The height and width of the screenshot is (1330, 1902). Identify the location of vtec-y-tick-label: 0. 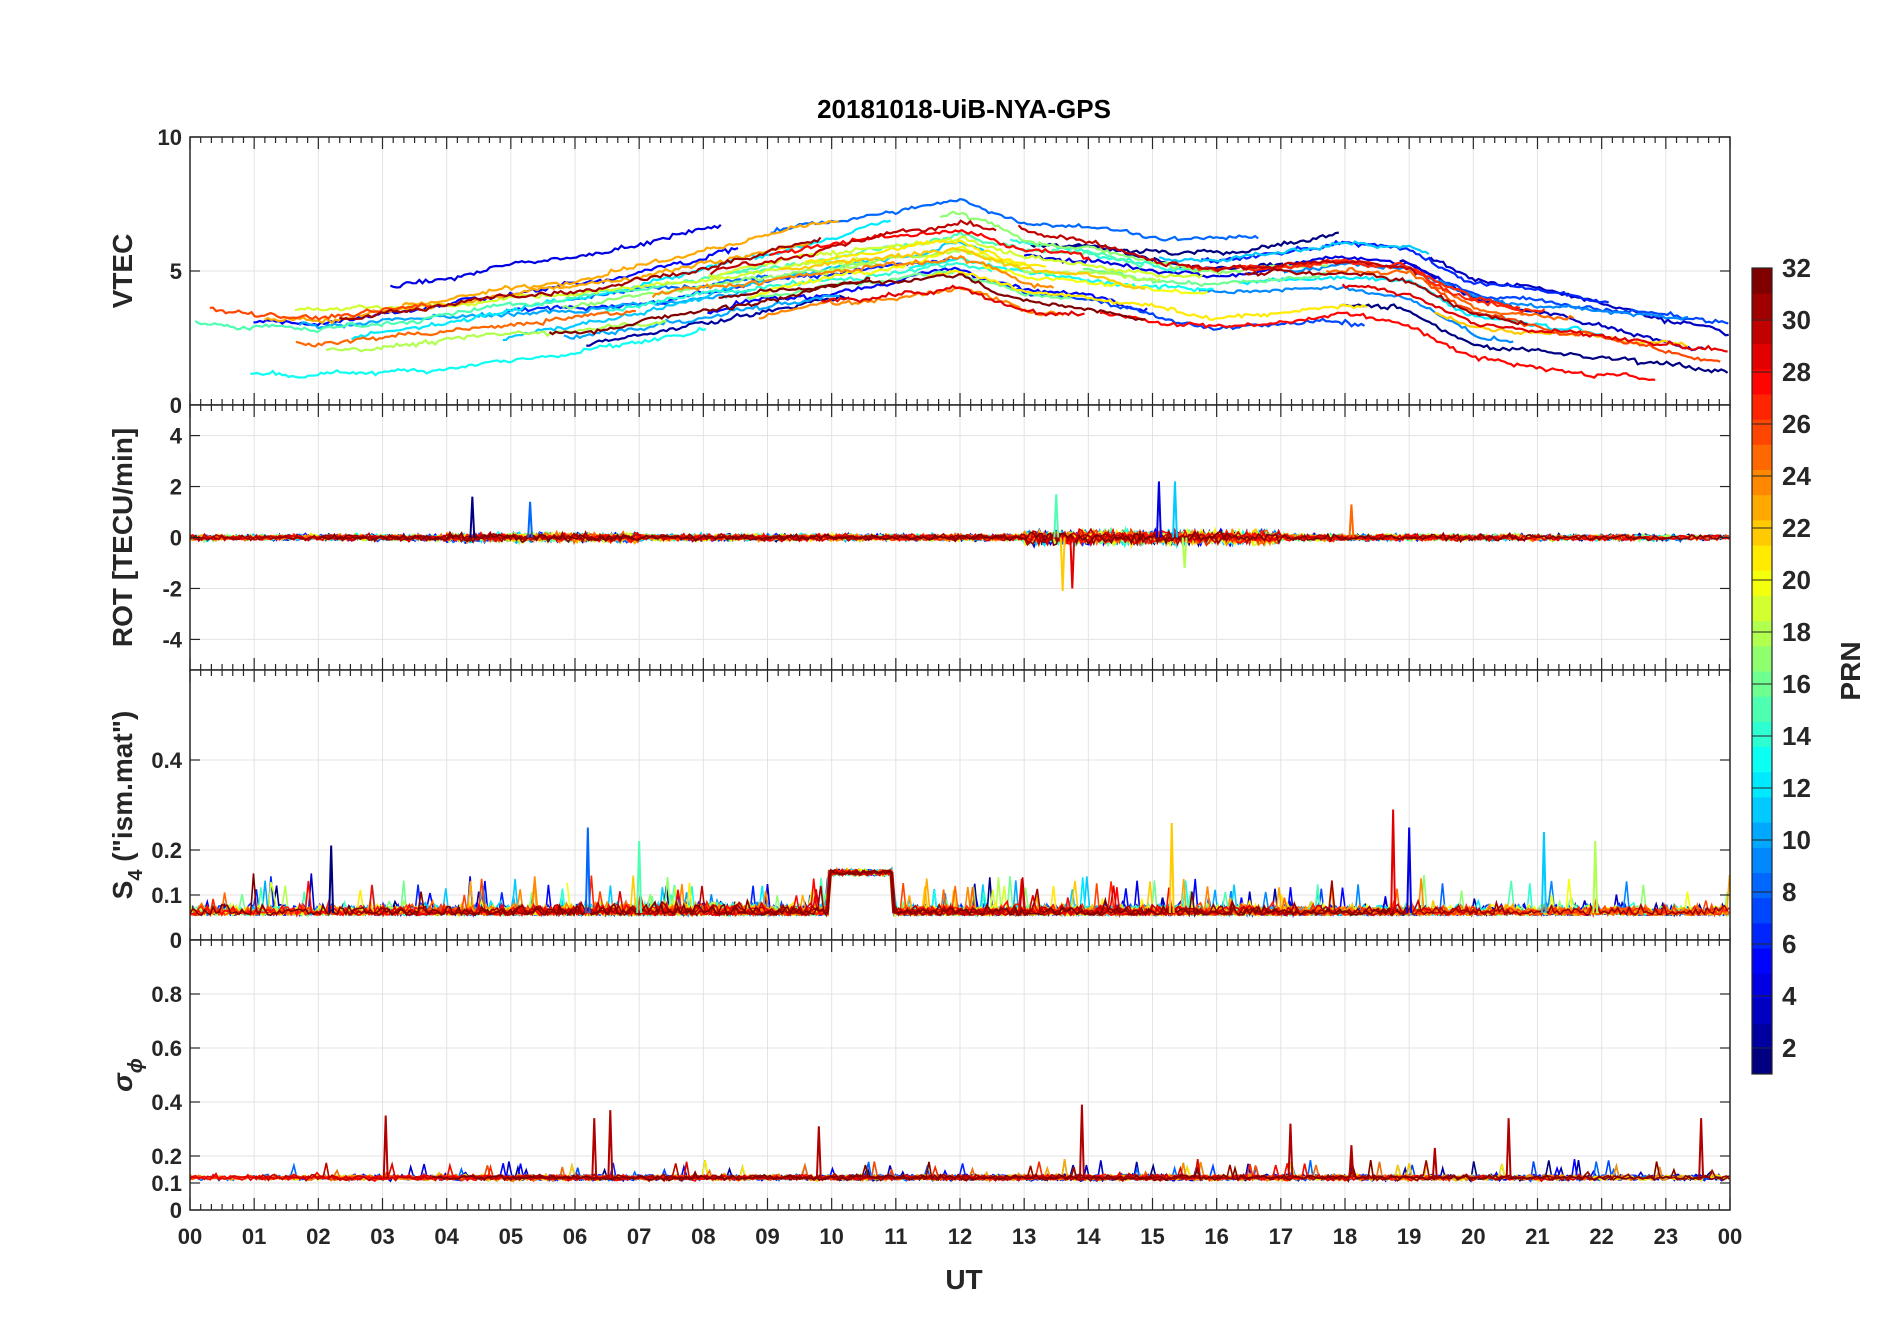
(176, 405).